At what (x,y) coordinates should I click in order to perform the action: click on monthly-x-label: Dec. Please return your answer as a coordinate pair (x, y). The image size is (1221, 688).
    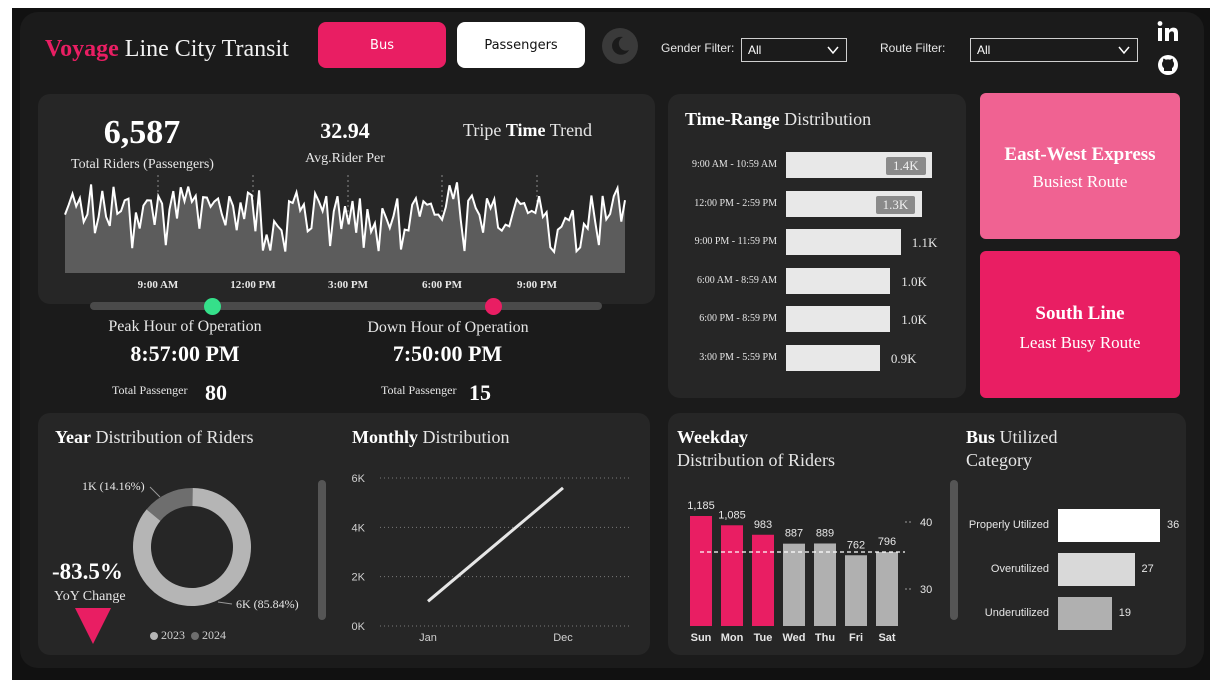
    Looking at the image, I should click on (563, 638).